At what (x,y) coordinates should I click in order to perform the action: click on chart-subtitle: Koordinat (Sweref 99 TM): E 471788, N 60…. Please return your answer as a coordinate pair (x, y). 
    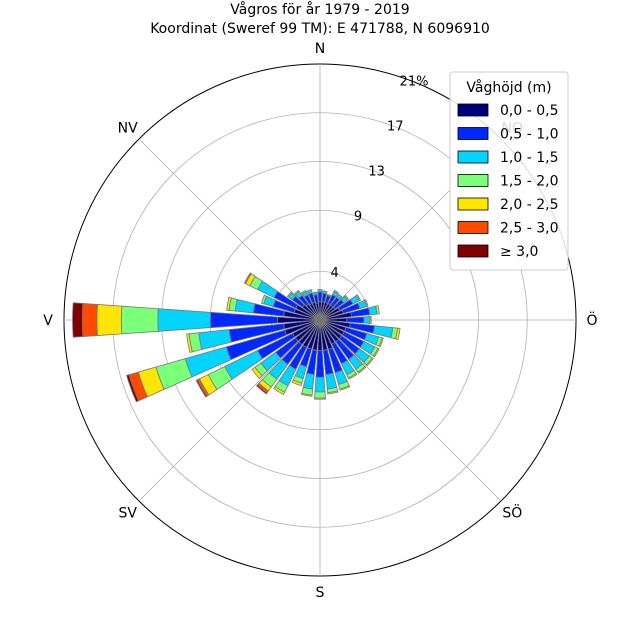
    Looking at the image, I should click on (320, 29).